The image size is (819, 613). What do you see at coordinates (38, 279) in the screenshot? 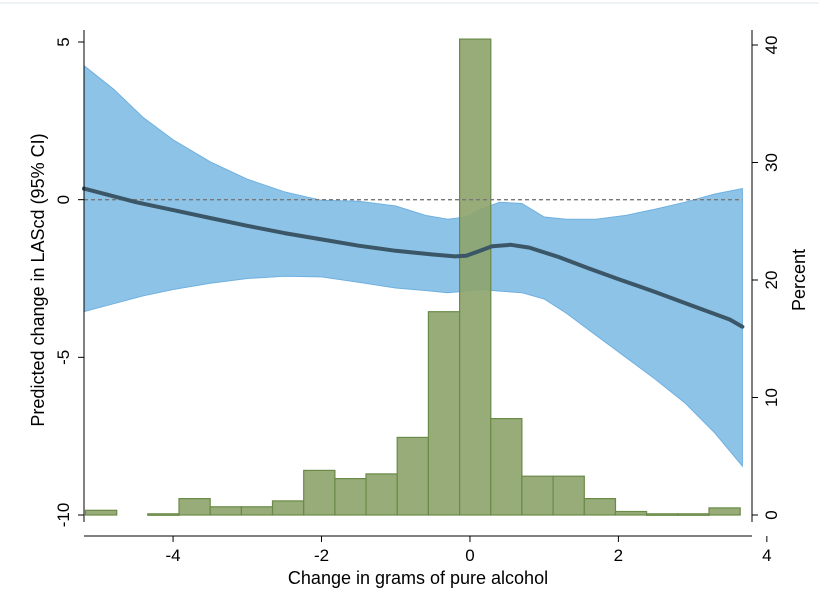
I see `y-axis-left-label: Predicted change in LAScd (95% CI)` at bounding box center [38, 279].